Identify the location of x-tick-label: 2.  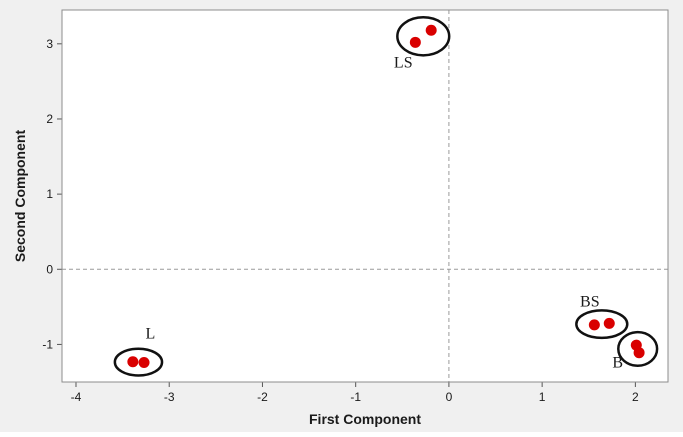
(635, 397).